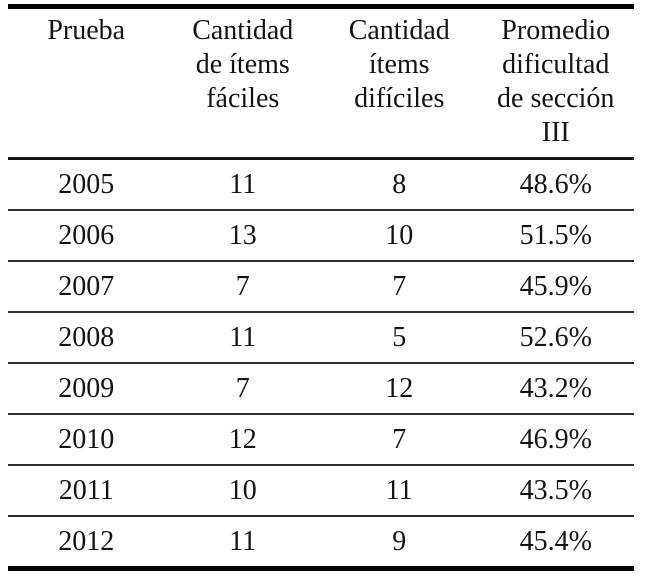 The height and width of the screenshot is (576, 650). I want to click on difficult-items-cell: 11, so click(399, 491).